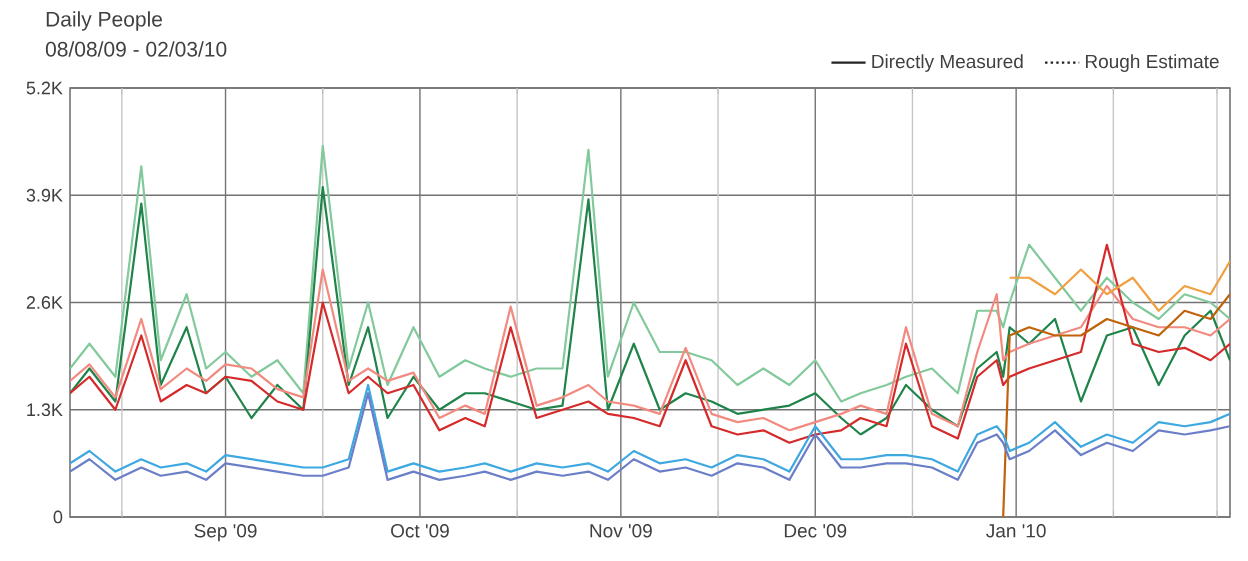  Describe the element at coordinates (225, 533) in the screenshot. I see `x-tick-label: Sep '09` at that location.